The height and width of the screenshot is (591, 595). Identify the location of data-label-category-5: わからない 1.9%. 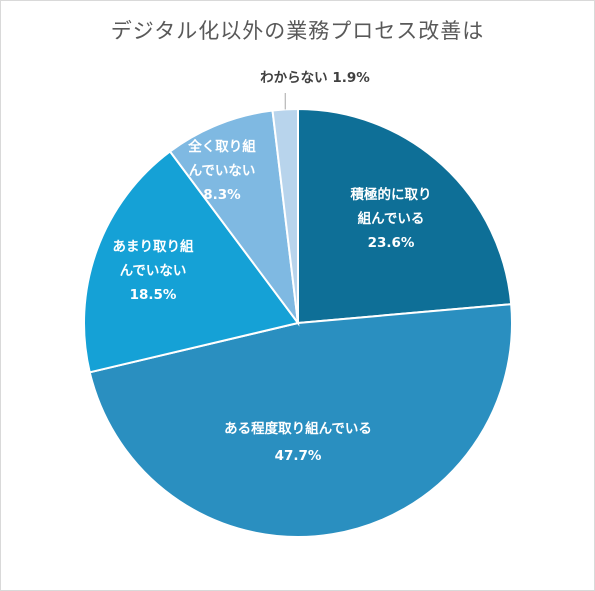
(315, 78).